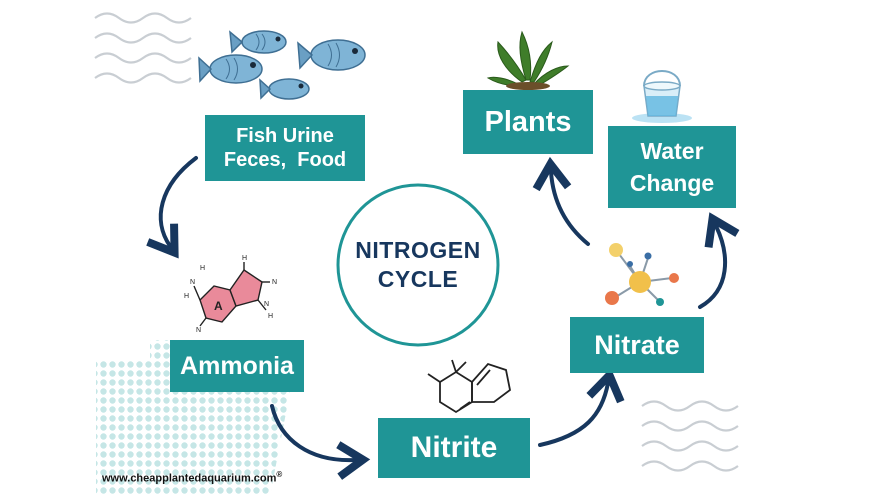  What do you see at coordinates (418, 250) in the screenshot?
I see `center-title-line1: NITROGEN` at bounding box center [418, 250].